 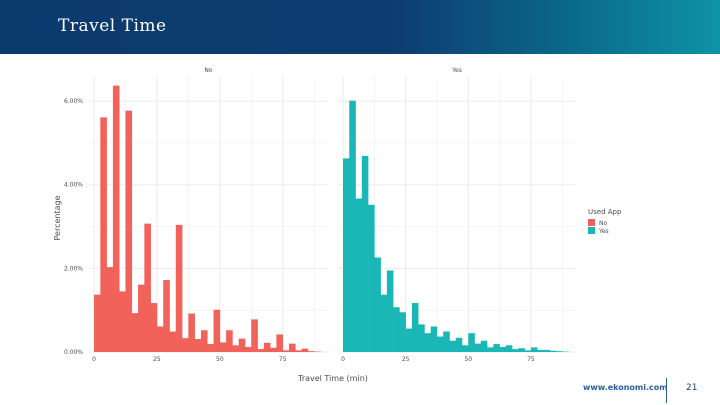 What do you see at coordinates (456, 70) in the screenshot?
I see `facet-label: Yes` at bounding box center [456, 70].